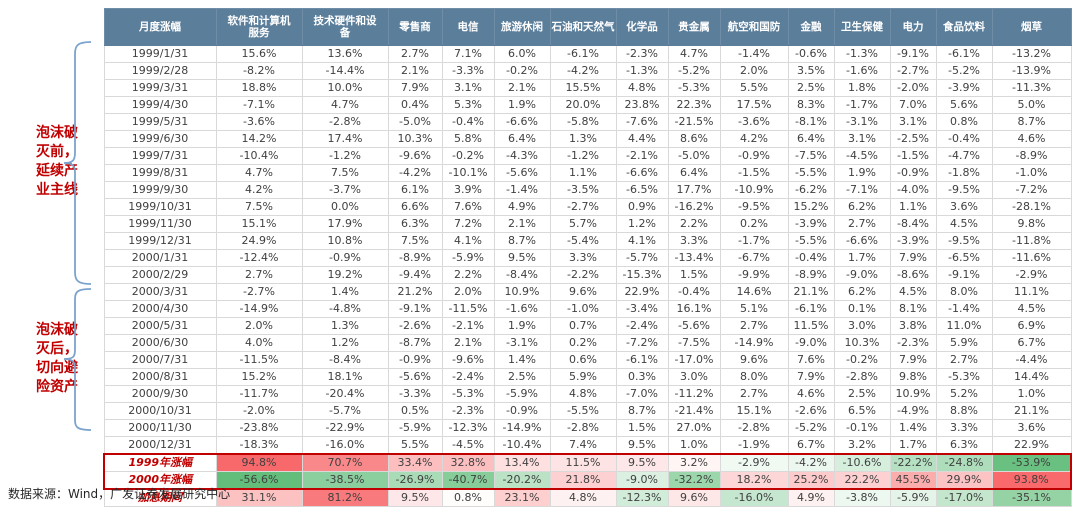  I want to click on value-cell: 8.0%, so click(964, 292).